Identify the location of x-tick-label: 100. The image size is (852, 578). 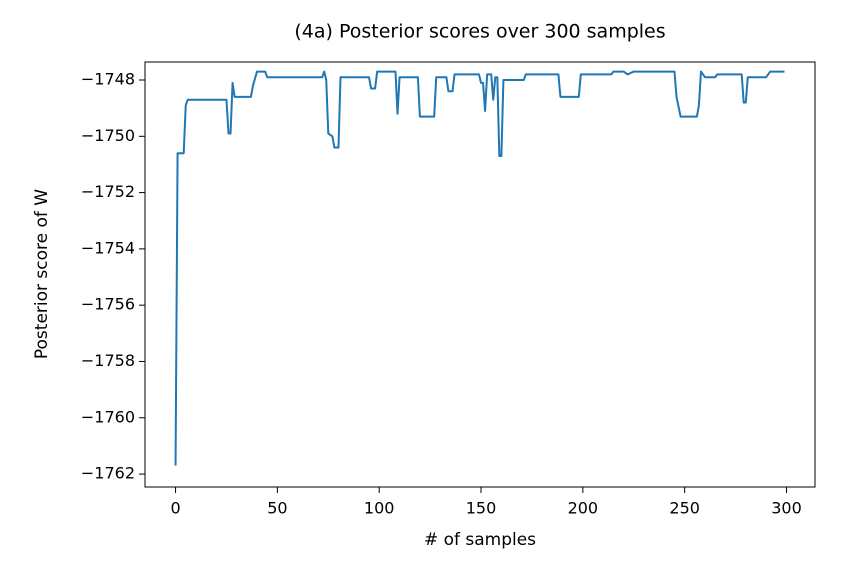
(379, 508).